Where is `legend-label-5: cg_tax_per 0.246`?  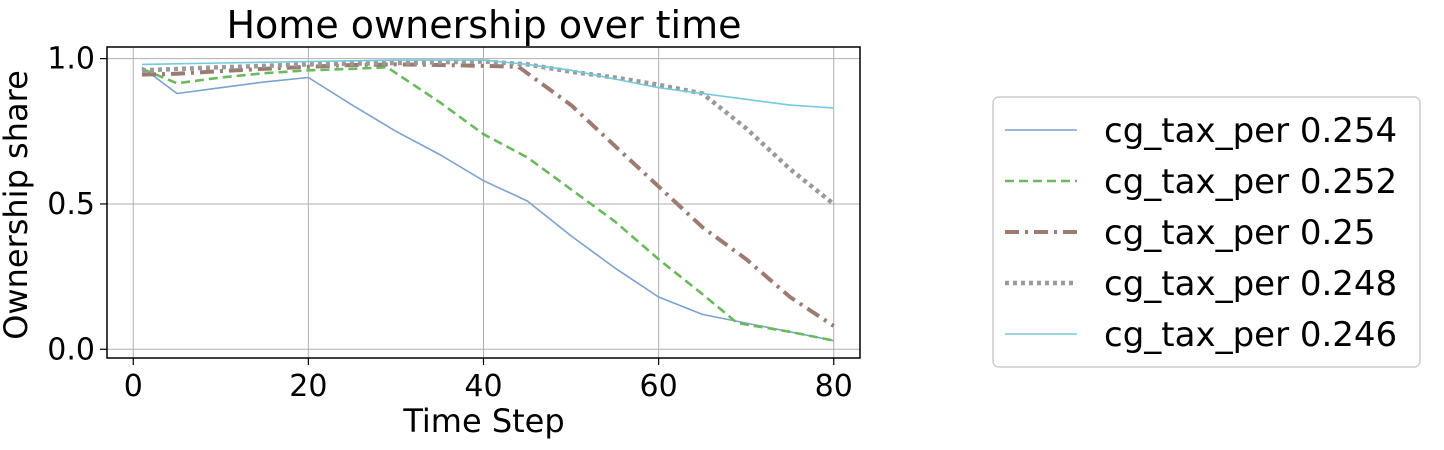 legend-label-5: cg_tax_per 0.246 is located at coordinates (1250, 335).